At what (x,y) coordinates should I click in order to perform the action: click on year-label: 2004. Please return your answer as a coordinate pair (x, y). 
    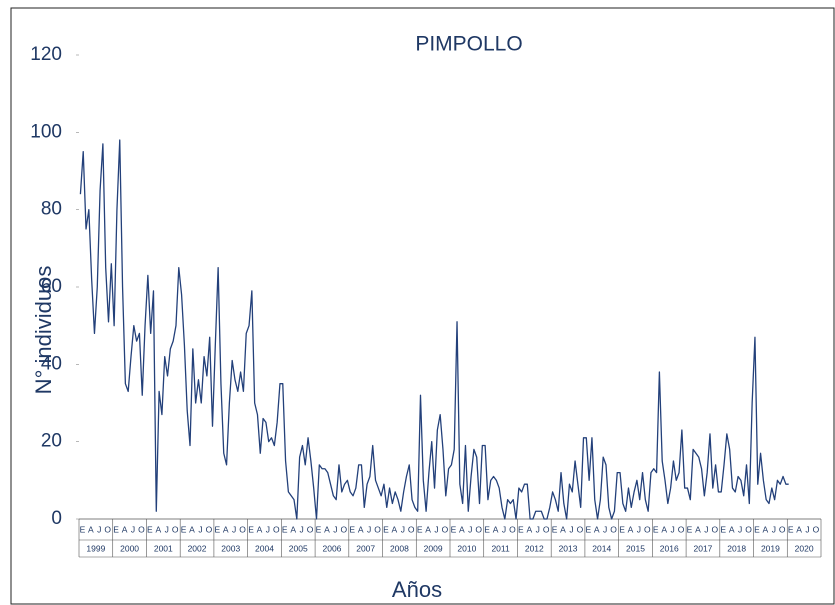
    Looking at the image, I should click on (264, 548).